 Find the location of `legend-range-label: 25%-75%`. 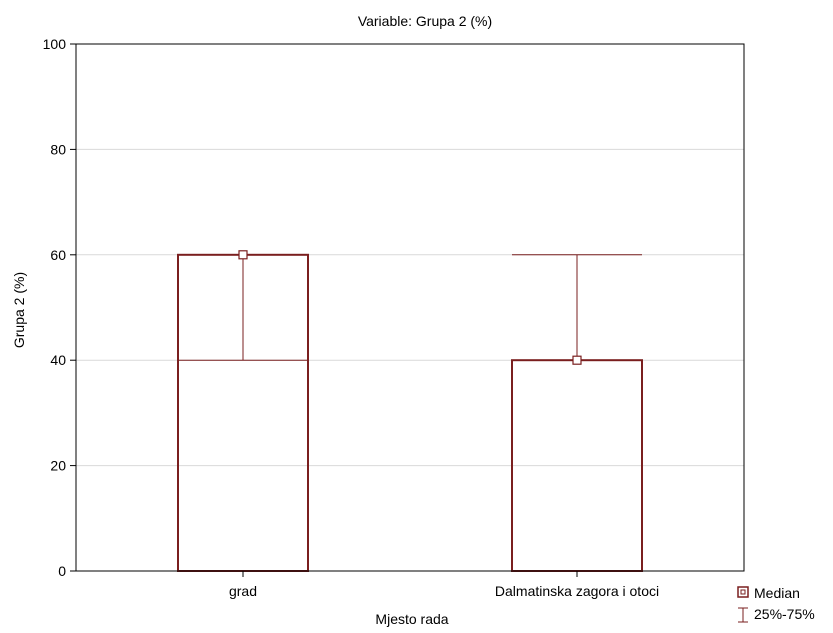

legend-range-label: 25%-75% is located at coordinates (784, 614).